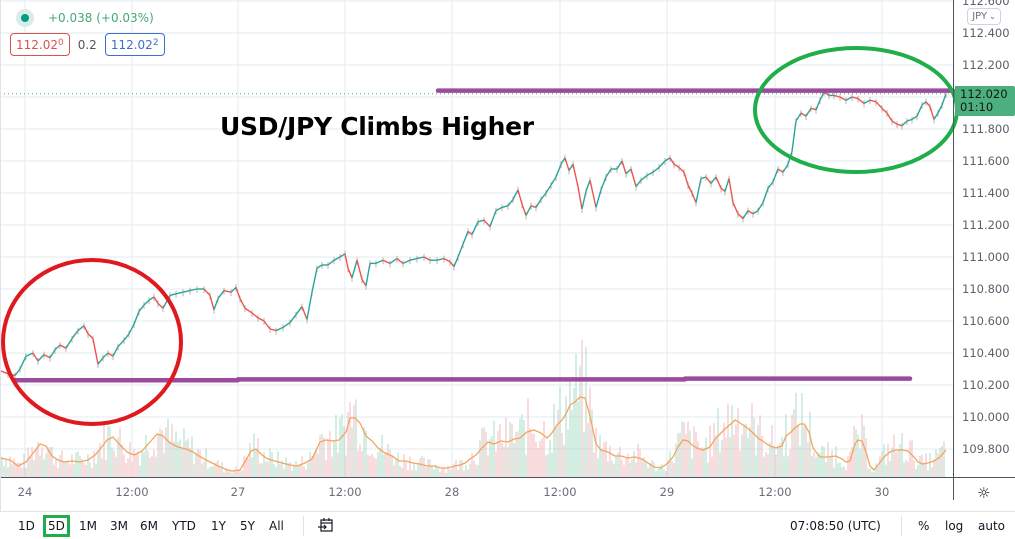 The width and height of the screenshot is (1015, 539). Describe the element at coordinates (473, 434) in the screenshot. I see `volume-ma-line` at that location.